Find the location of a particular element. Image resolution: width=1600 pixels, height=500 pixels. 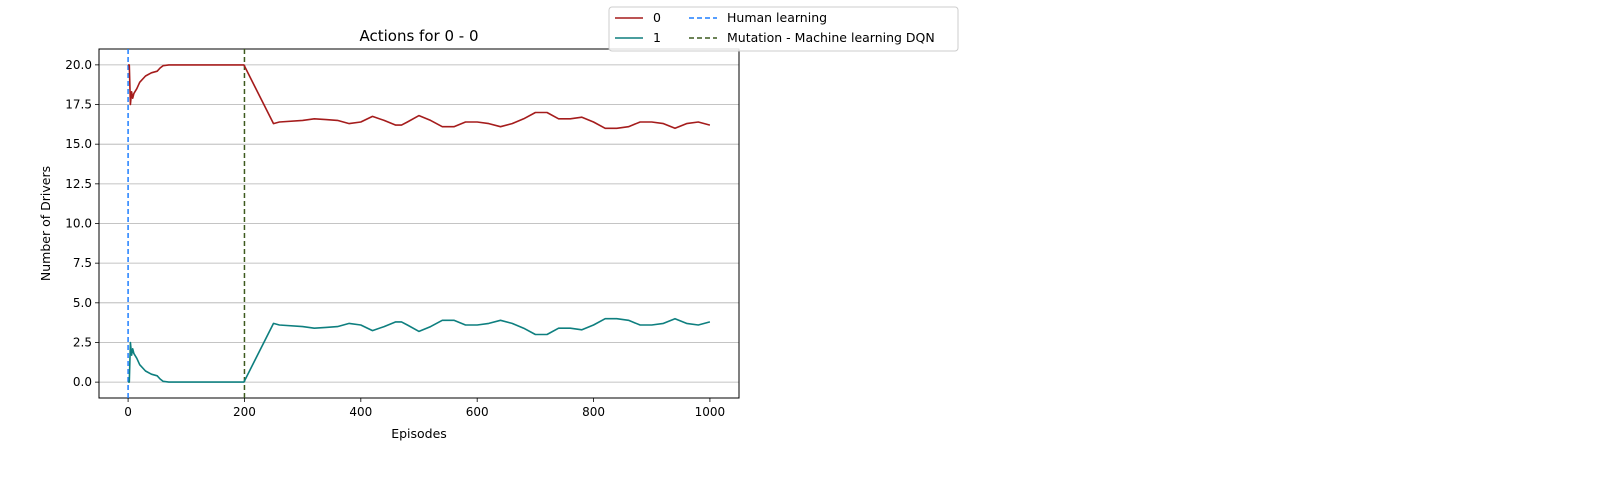

y-tick-label: 0.0 is located at coordinates (82, 382).